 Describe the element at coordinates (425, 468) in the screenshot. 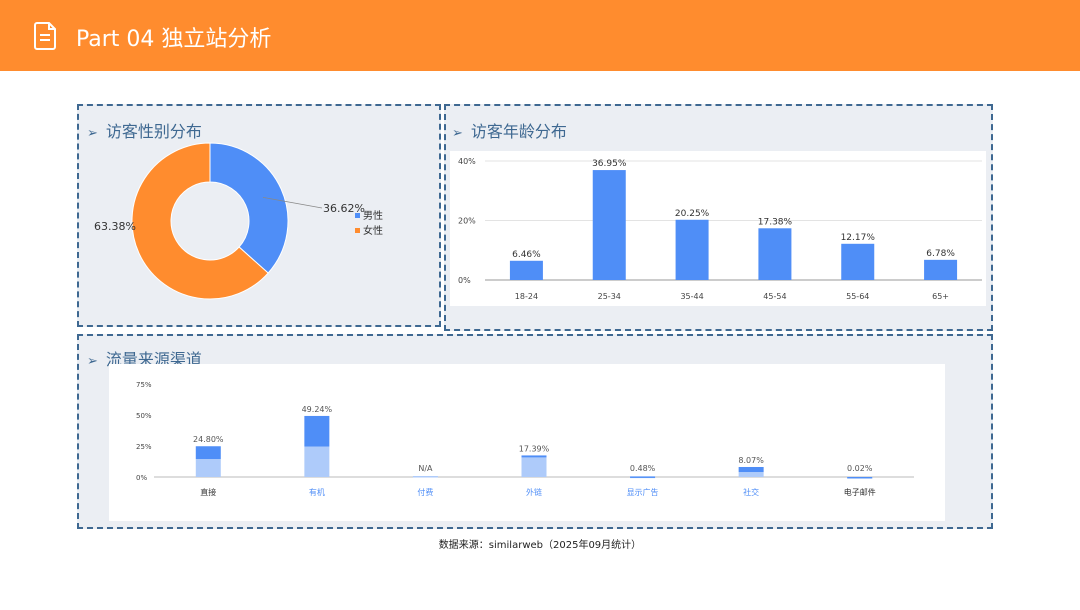

I see `data-label: N/A` at that location.